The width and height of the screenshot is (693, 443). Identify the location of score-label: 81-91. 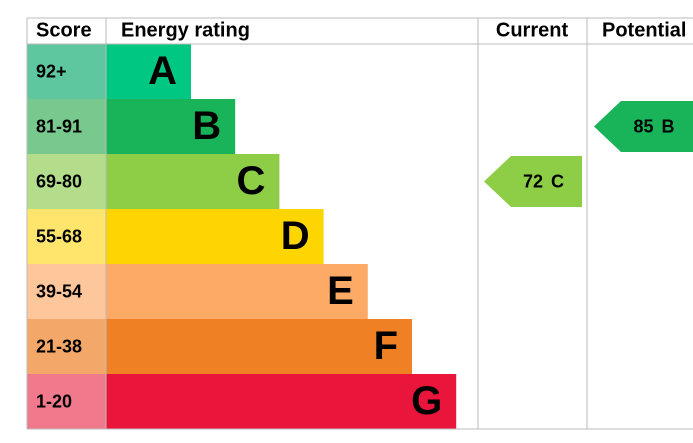
(59, 126).